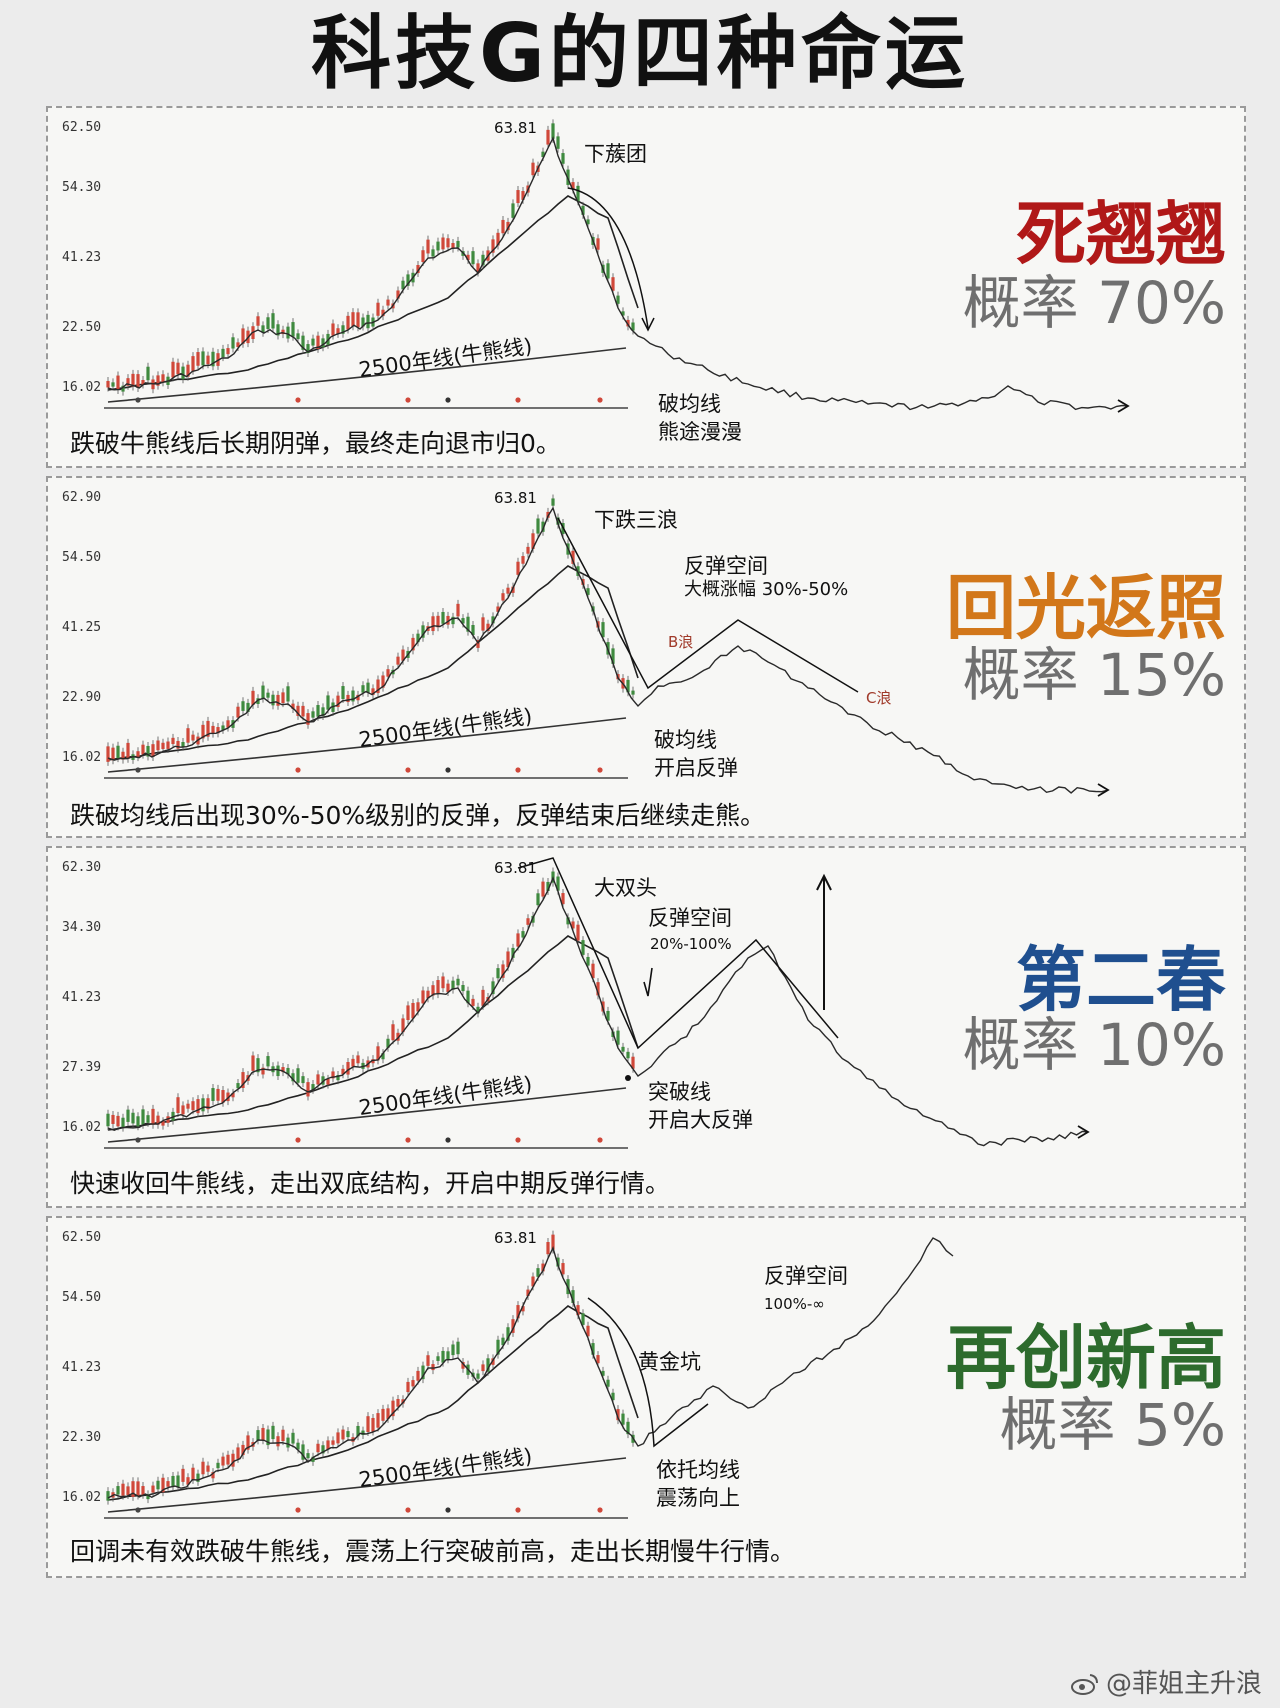  What do you see at coordinates (615, 154) in the screenshot?
I see `annotation-1: 下蔟团` at bounding box center [615, 154].